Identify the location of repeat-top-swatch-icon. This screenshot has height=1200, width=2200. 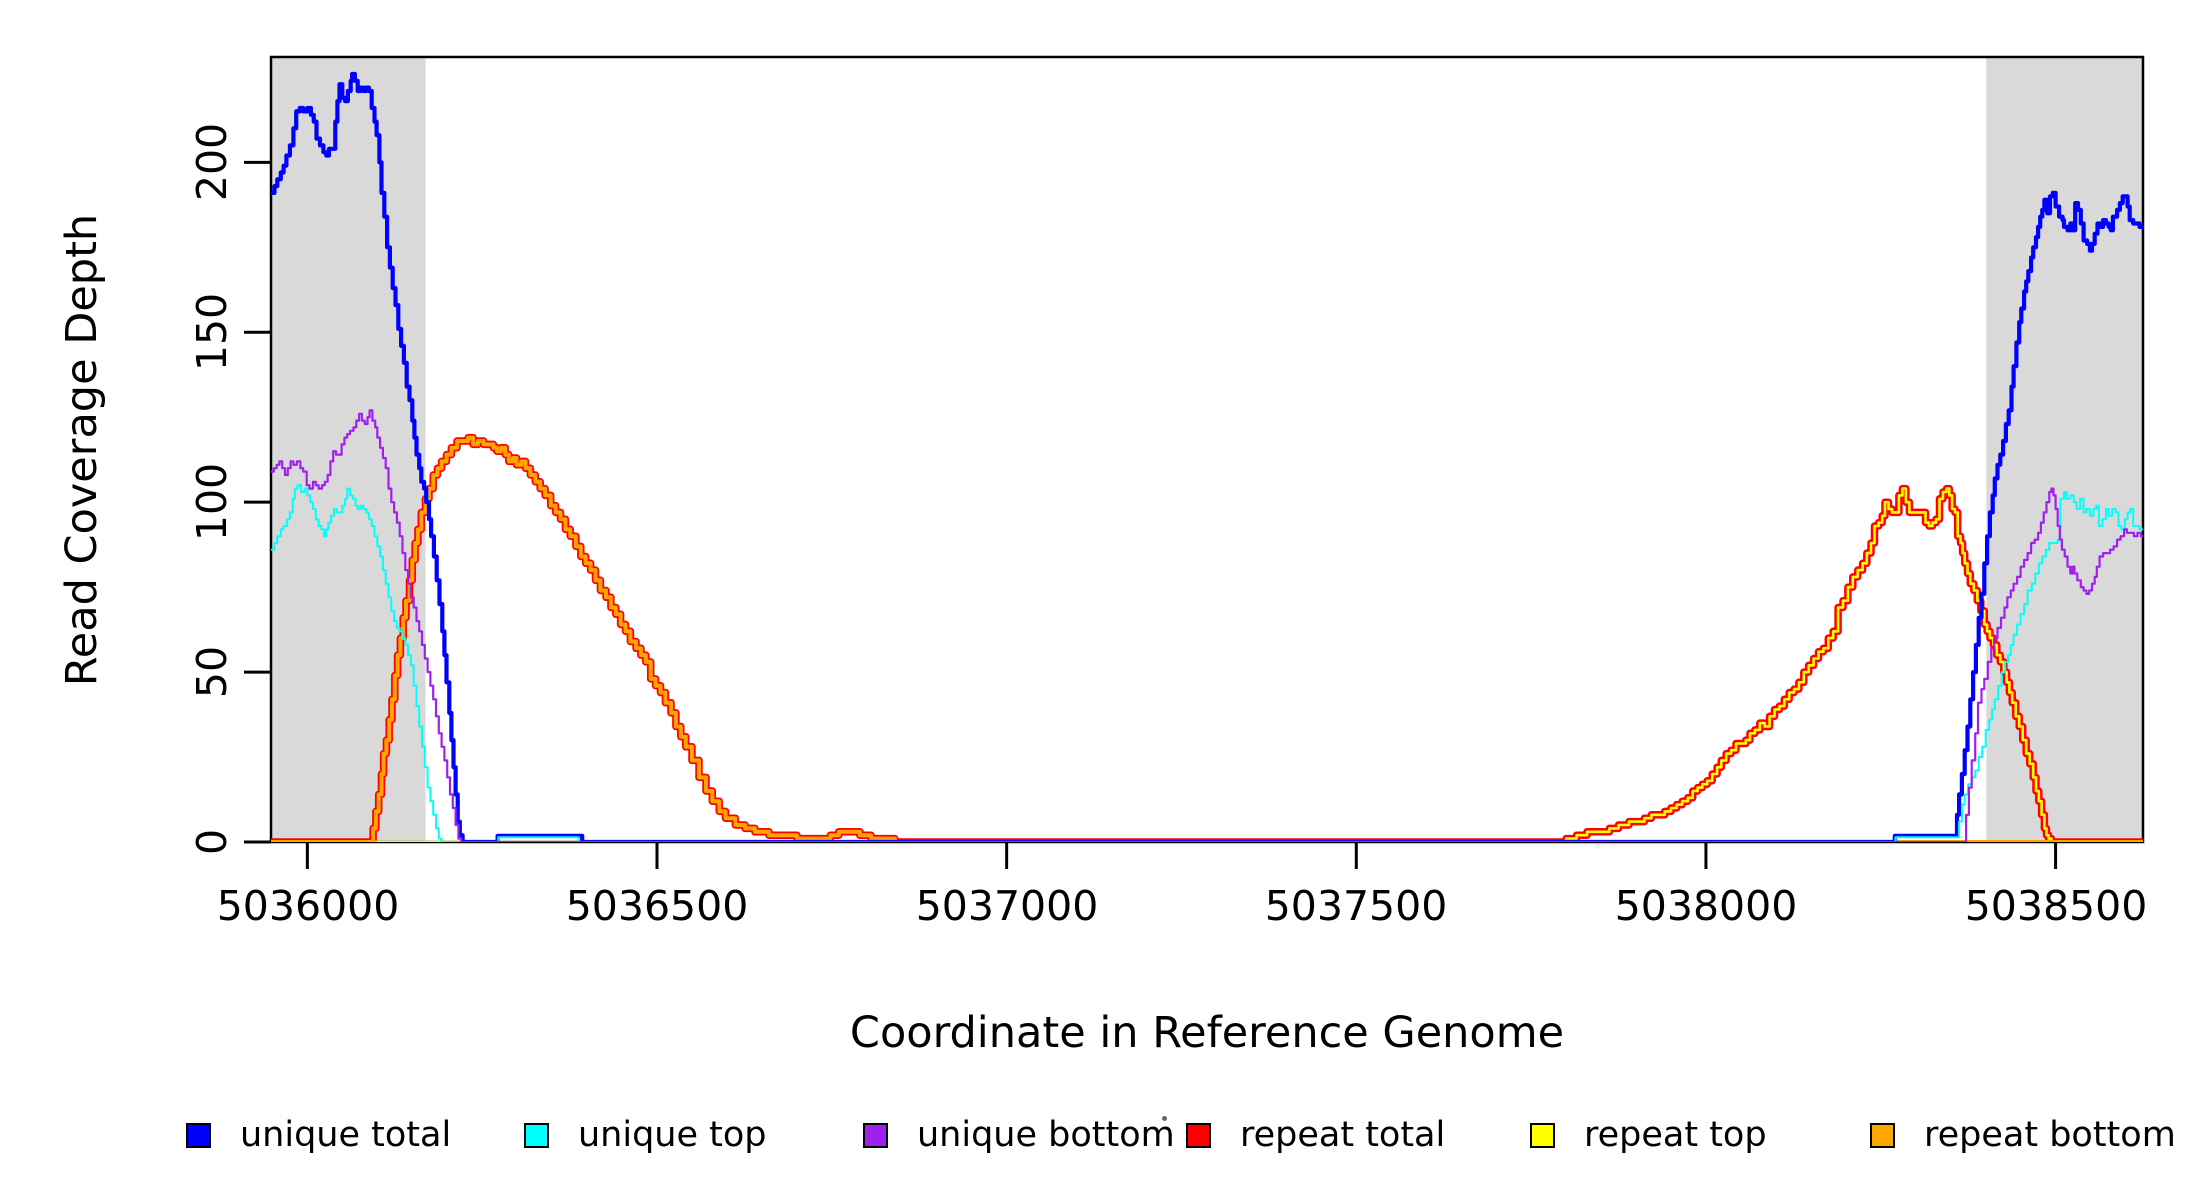
(1542, 1135).